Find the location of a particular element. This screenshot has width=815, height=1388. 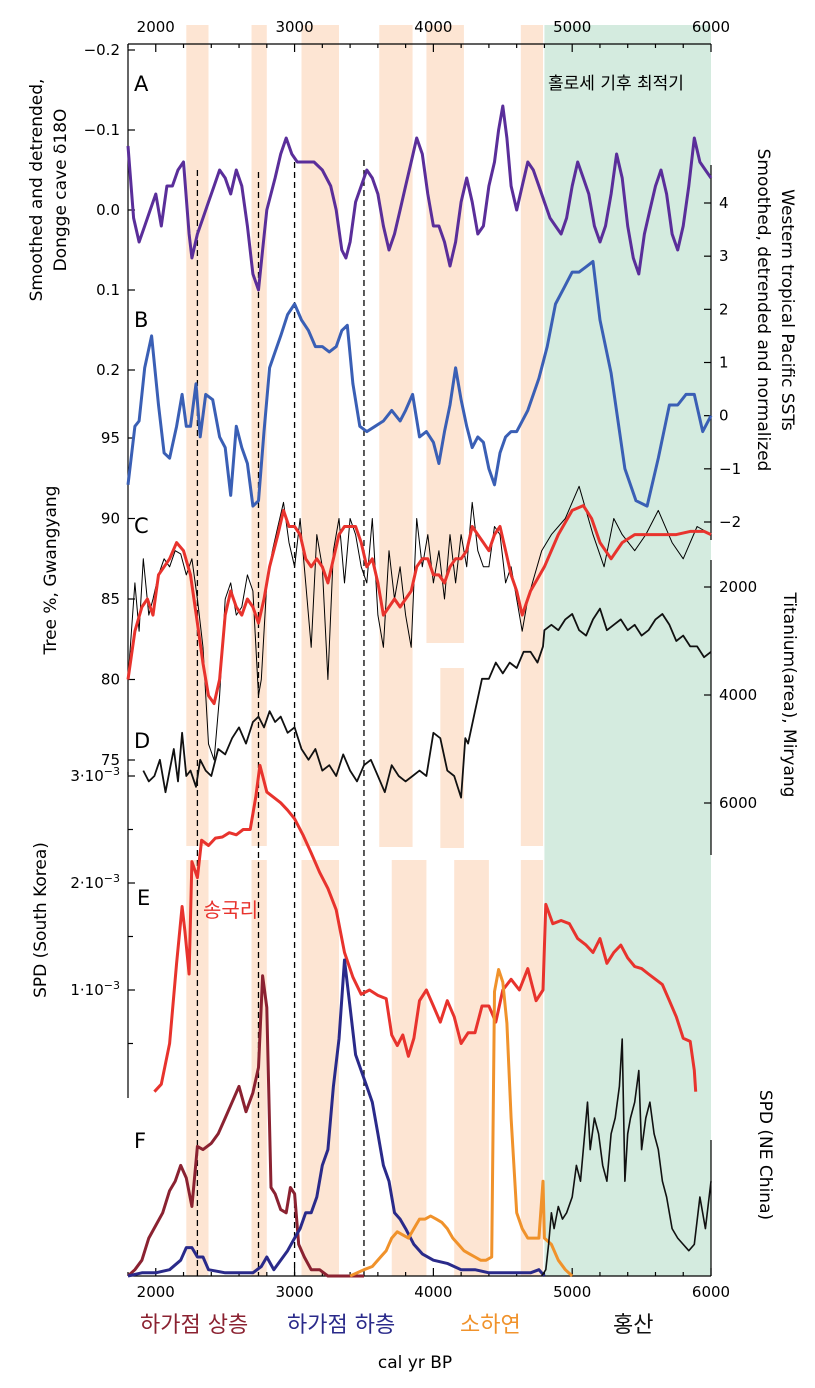

culture-label-hongshan: 홍산 is located at coordinates (633, 1325).